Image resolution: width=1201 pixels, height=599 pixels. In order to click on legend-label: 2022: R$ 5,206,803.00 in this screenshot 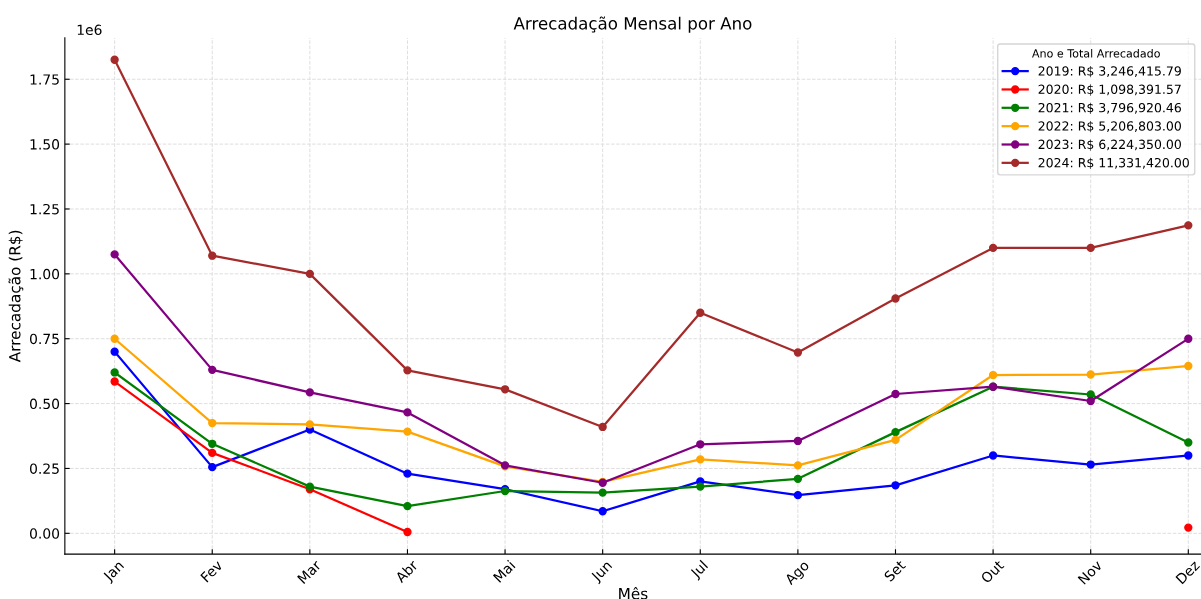, I will do `click(1109, 127)`.